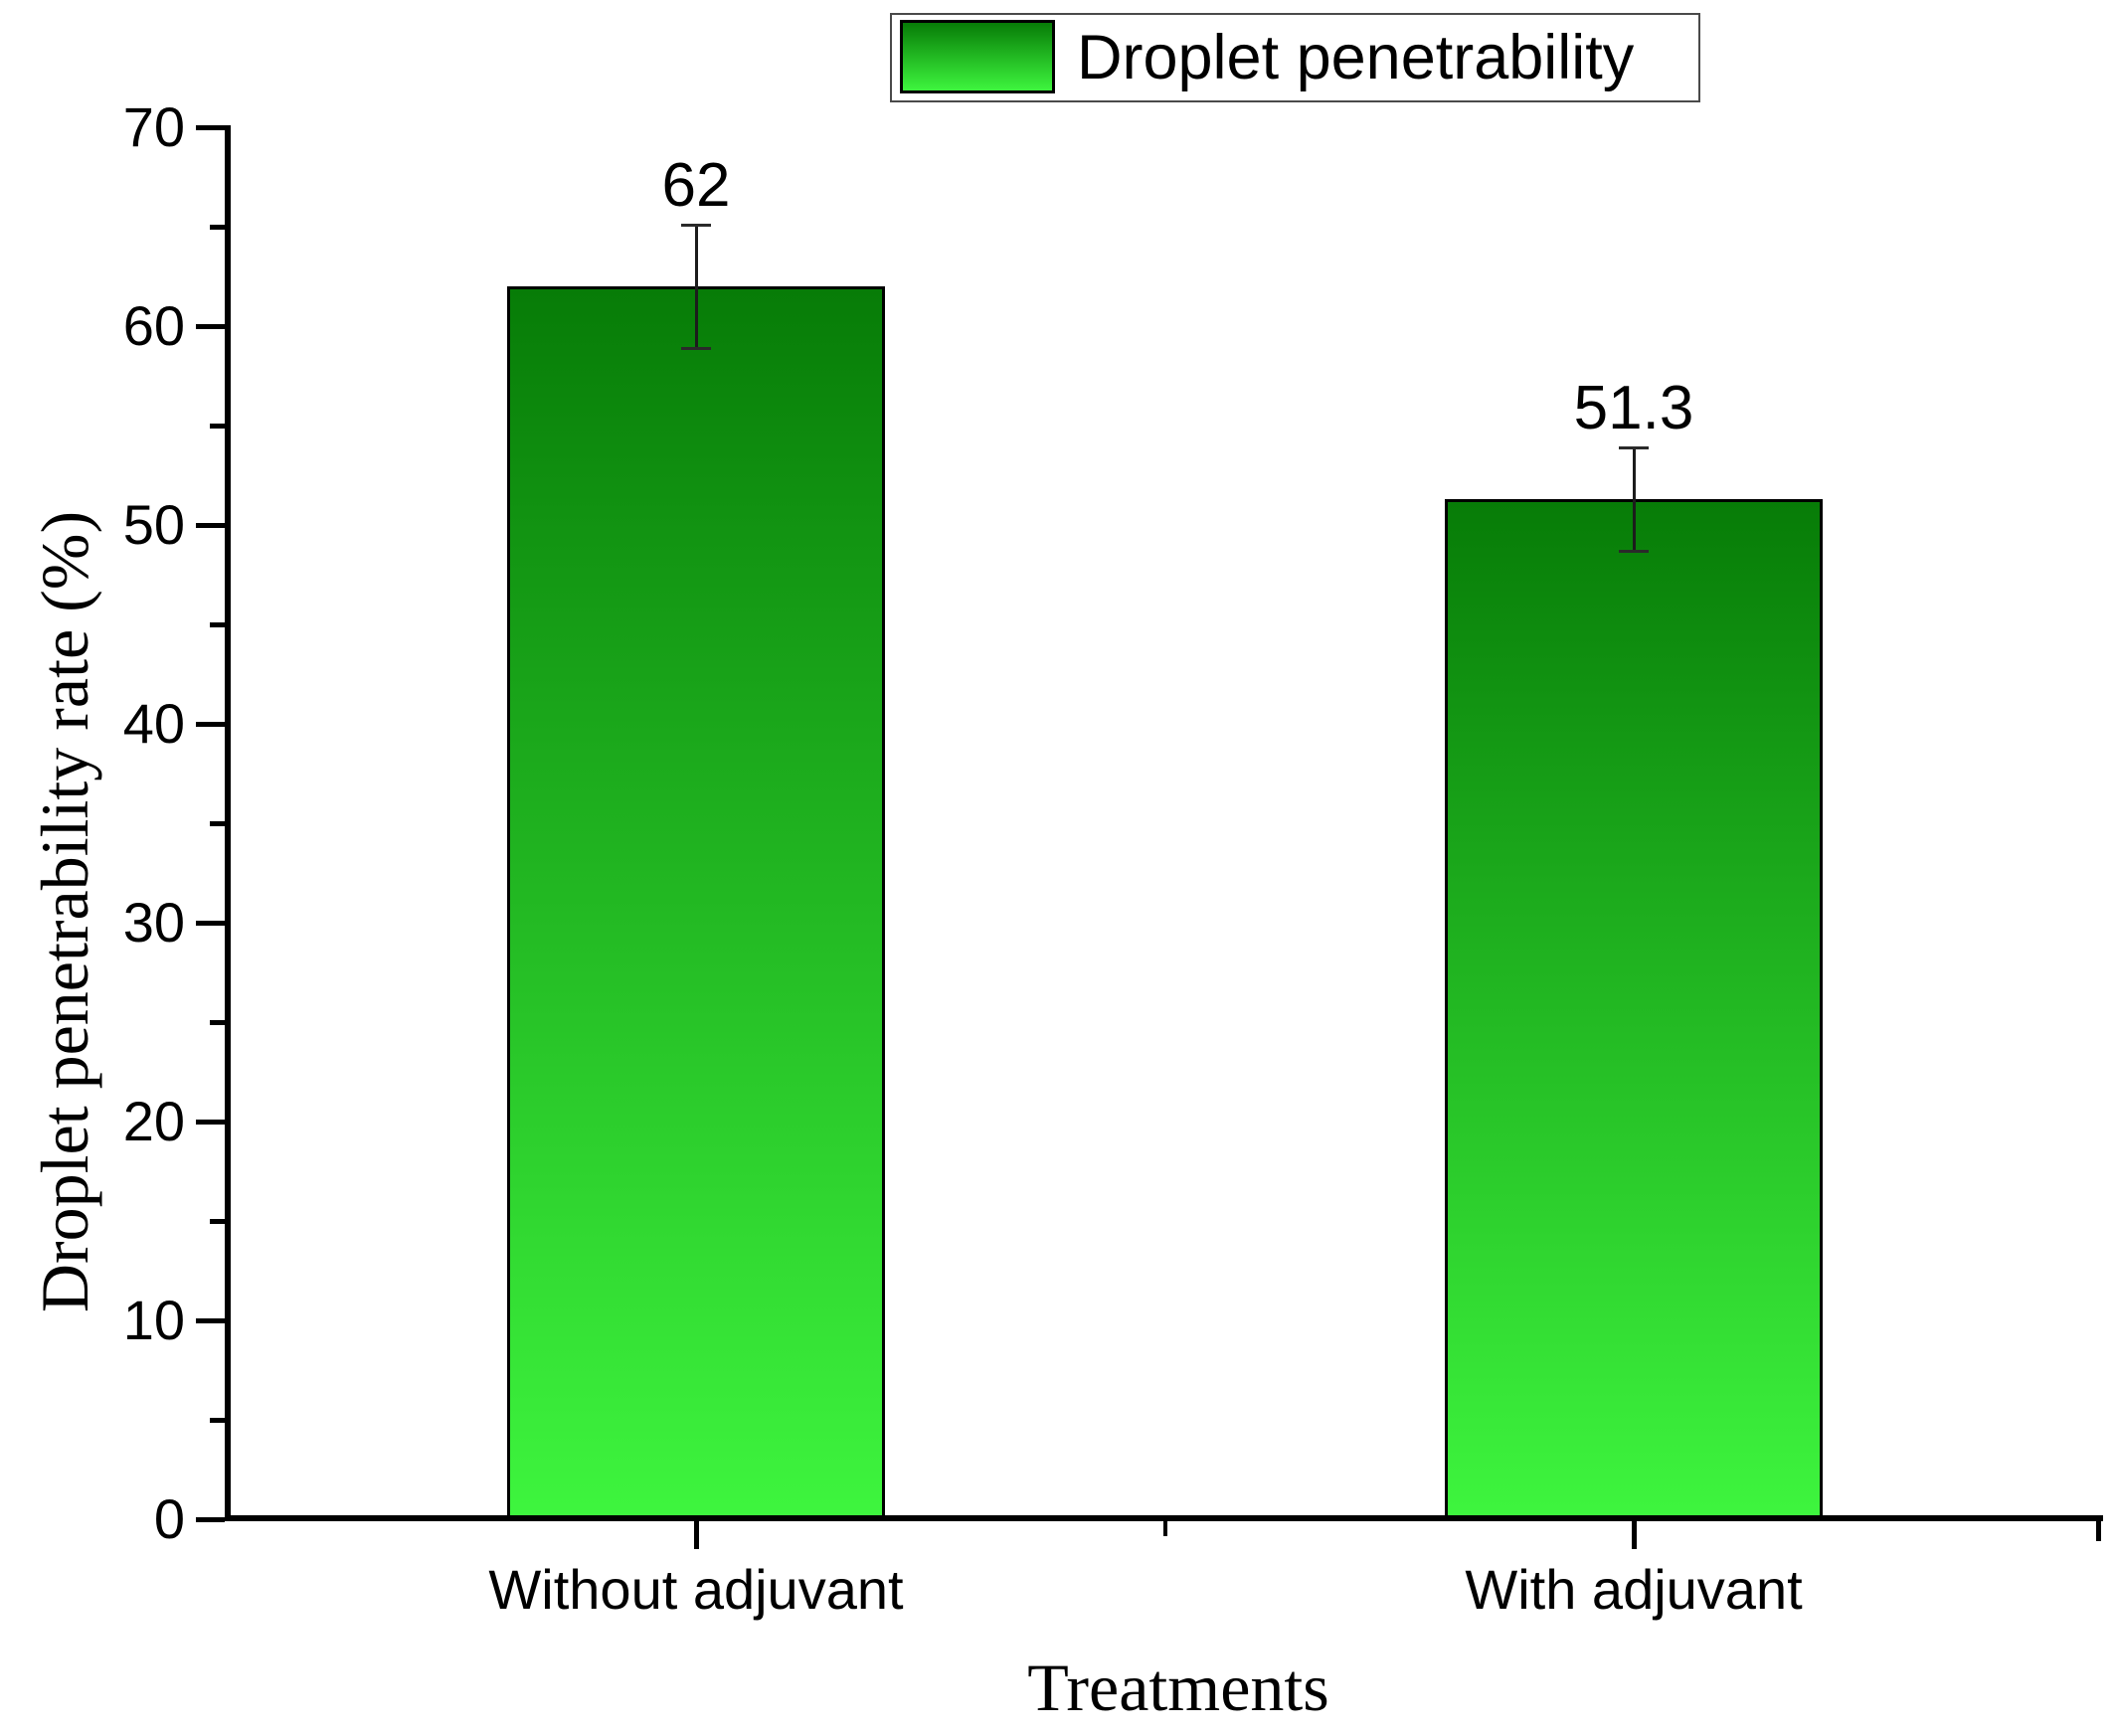 Image resolution: width=2116 pixels, height=1736 pixels. Describe the element at coordinates (1634, 1009) in the screenshot. I see `bar-with-adjuvant` at that location.